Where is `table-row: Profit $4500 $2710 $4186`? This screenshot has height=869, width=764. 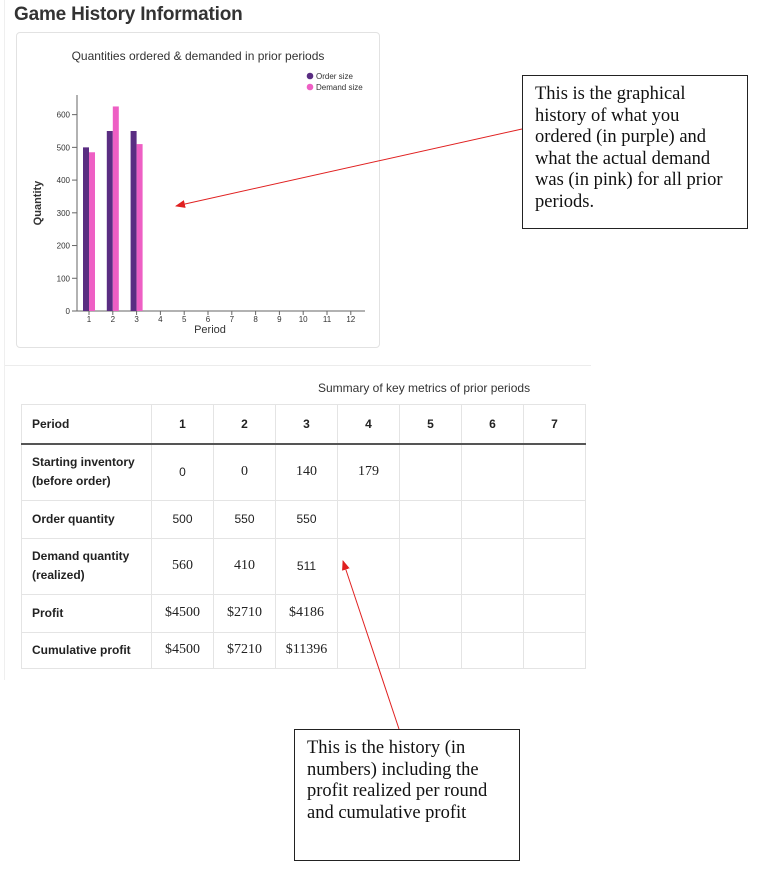 table-row: Profit $4500 $2710 $4186 is located at coordinates (303, 613).